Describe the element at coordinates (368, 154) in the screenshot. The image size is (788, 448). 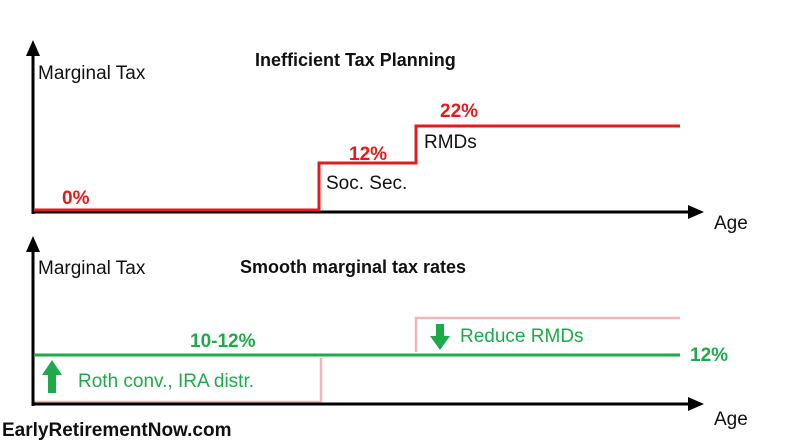
I see `rate-label-12: 12%` at that location.